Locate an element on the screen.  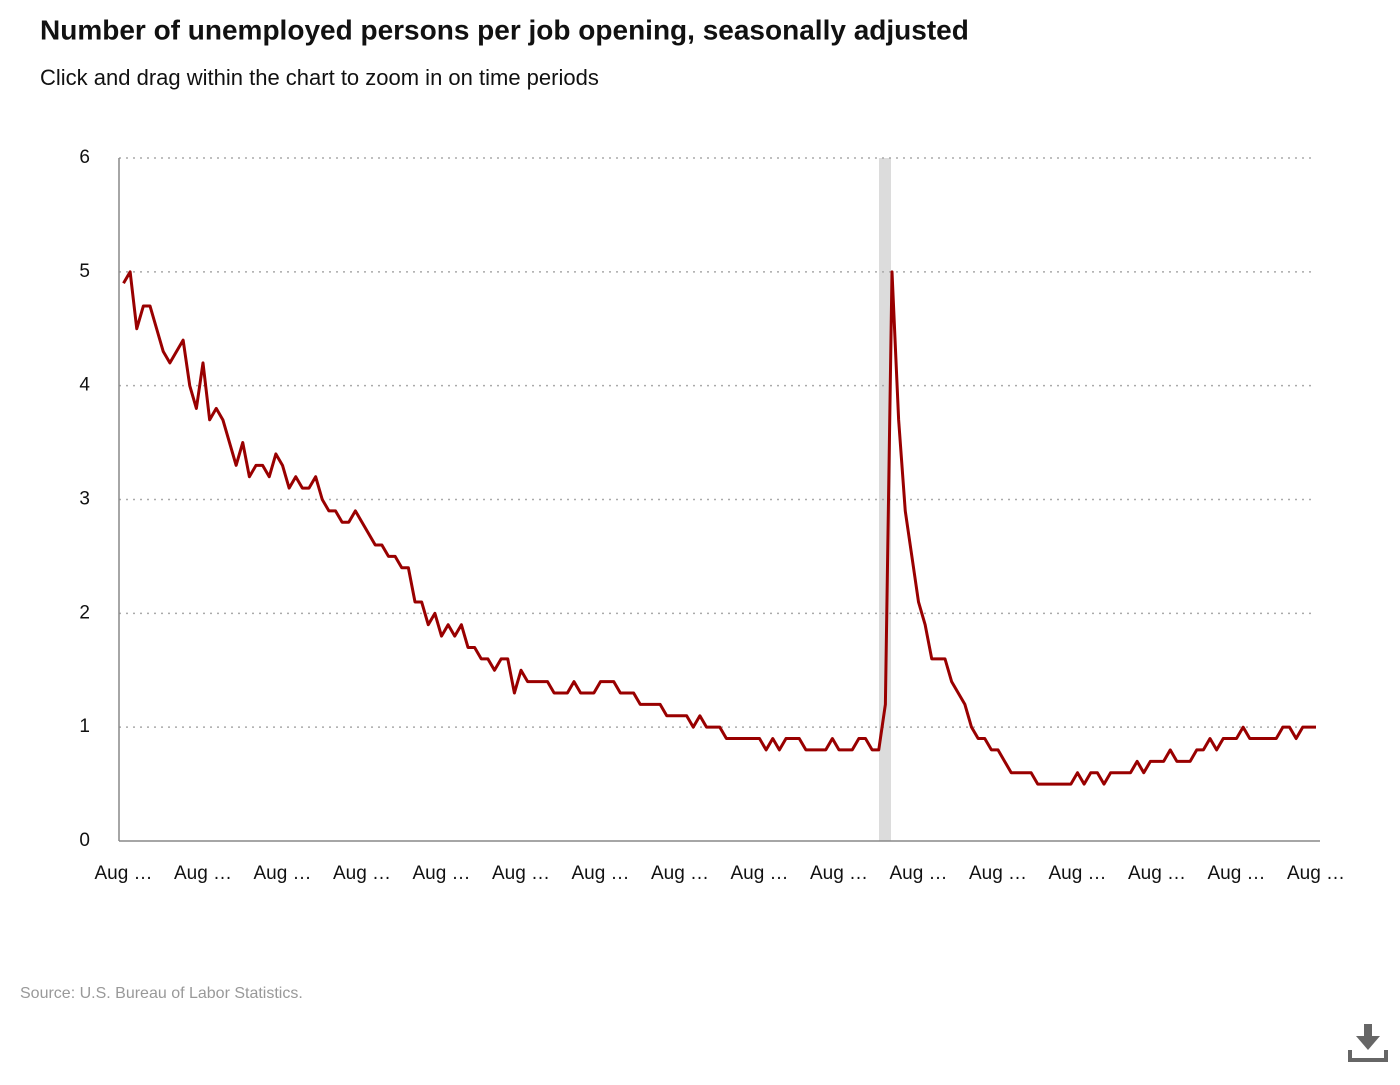
source-note: Source: U.S. Bureau of Labor Statistics. is located at coordinates (161, 993).